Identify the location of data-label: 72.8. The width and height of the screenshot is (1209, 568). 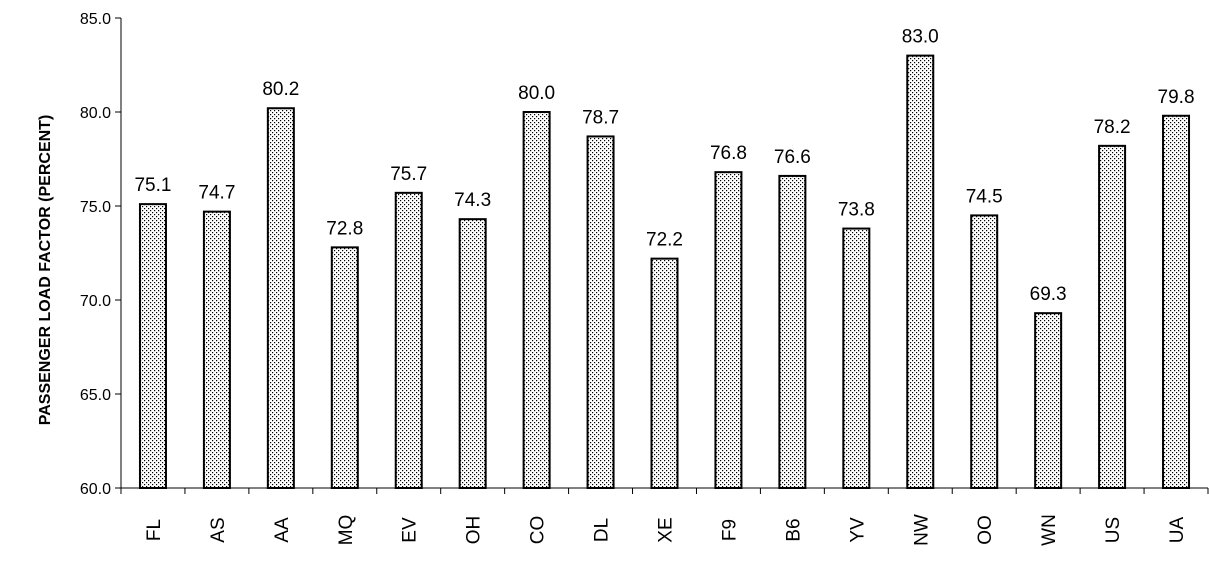
(344, 228).